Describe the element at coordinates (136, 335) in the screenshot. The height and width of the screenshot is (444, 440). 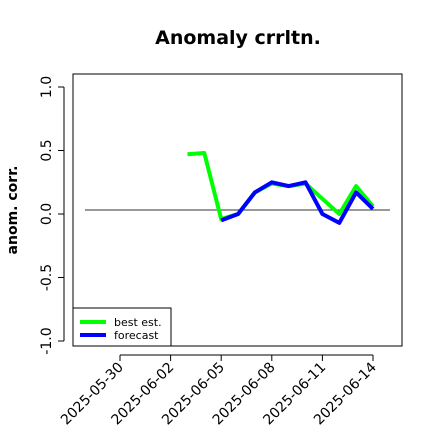
I see `legend-label-forecast: forecast` at that location.